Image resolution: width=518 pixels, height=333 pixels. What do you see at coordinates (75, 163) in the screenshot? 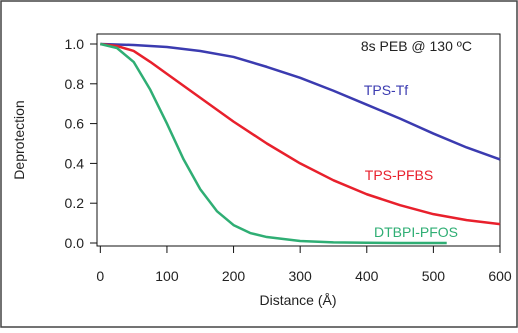
I see `y-tick-label: 0.4` at bounding box center [75, 163].